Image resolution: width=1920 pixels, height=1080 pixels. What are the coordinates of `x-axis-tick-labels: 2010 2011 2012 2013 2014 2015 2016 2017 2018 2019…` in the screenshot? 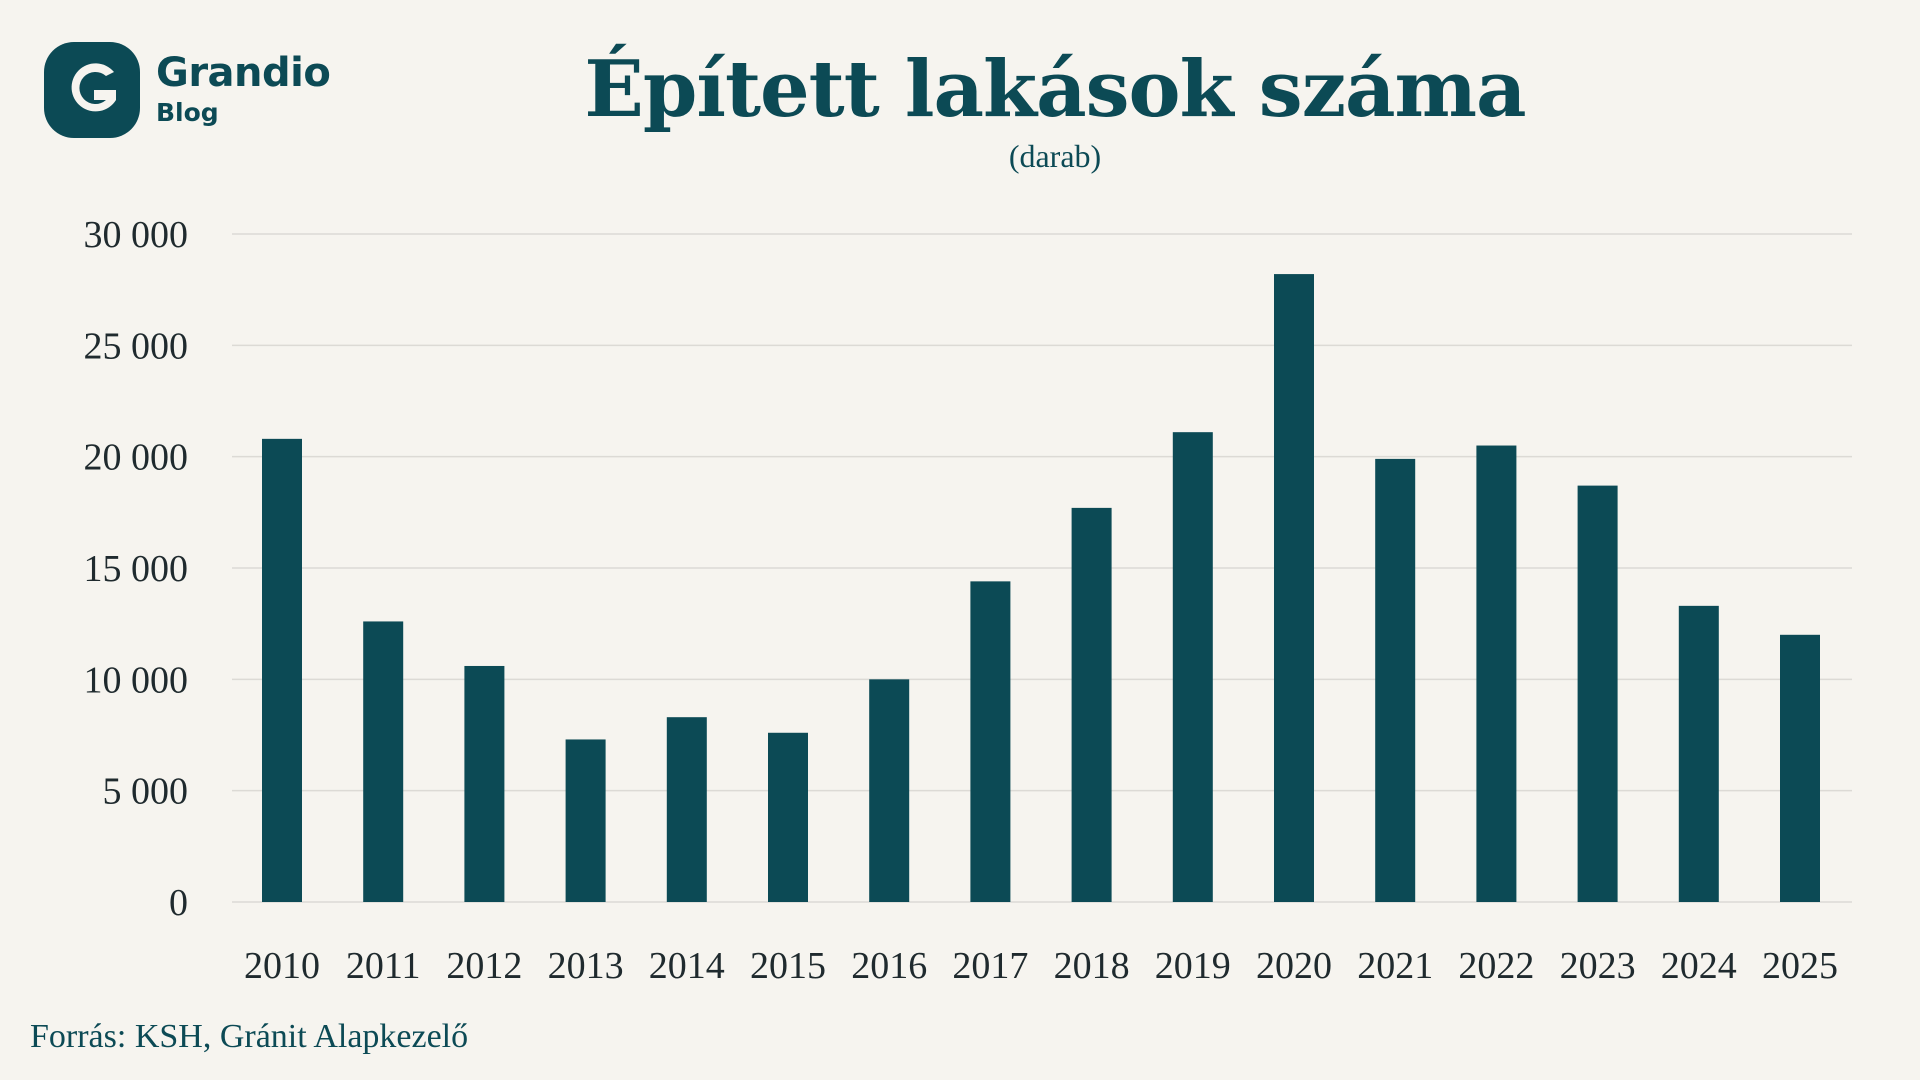 It's located at (1041, 966).